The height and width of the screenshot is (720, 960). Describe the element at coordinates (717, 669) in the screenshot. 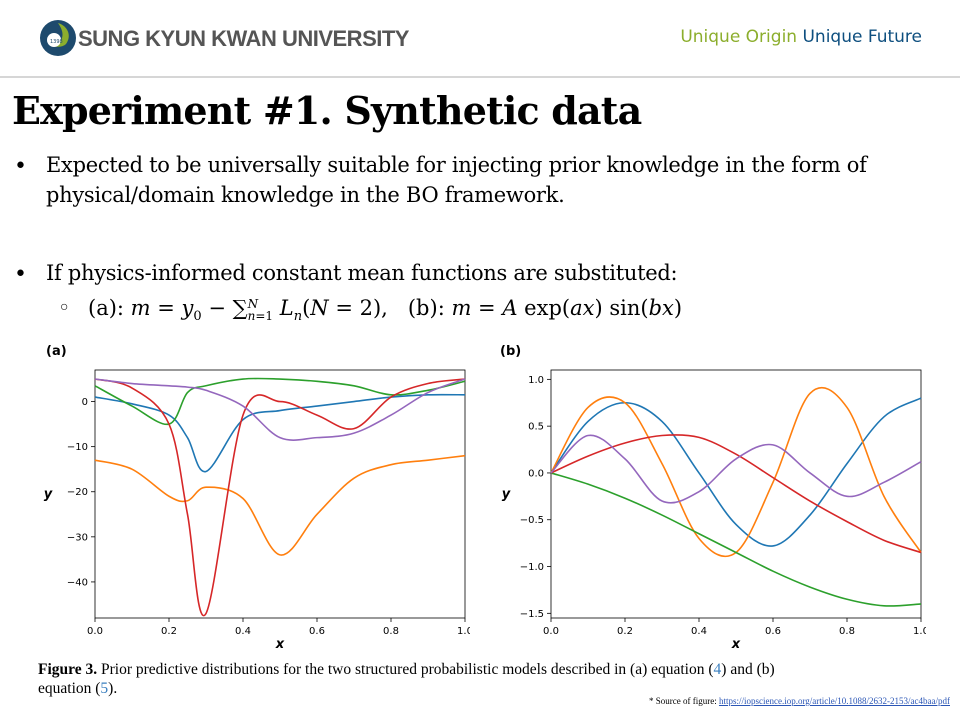

I see `caption-ref-4: 4` at that location.